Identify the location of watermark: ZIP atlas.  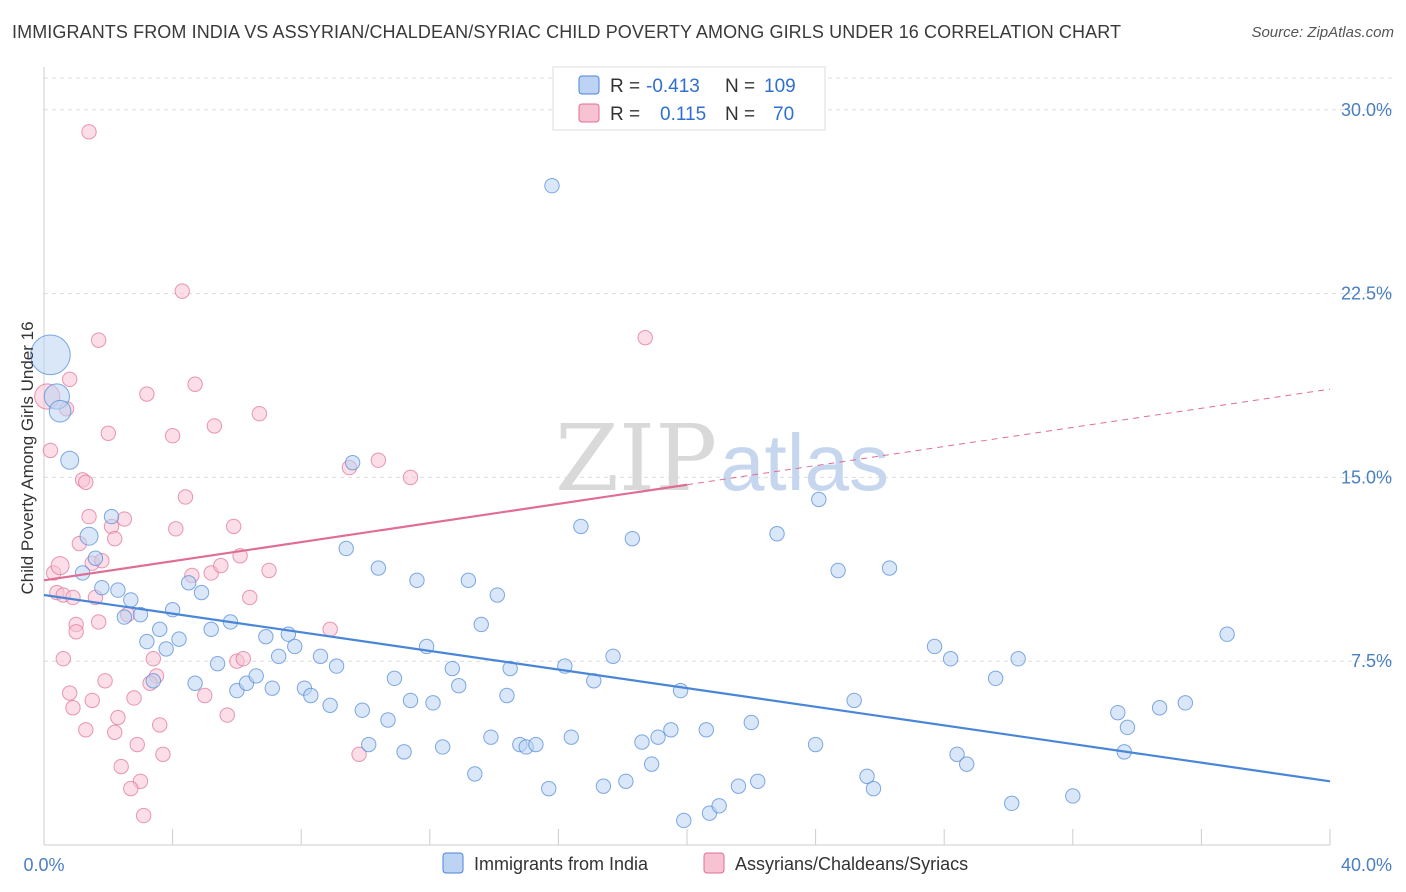
(722, 458).